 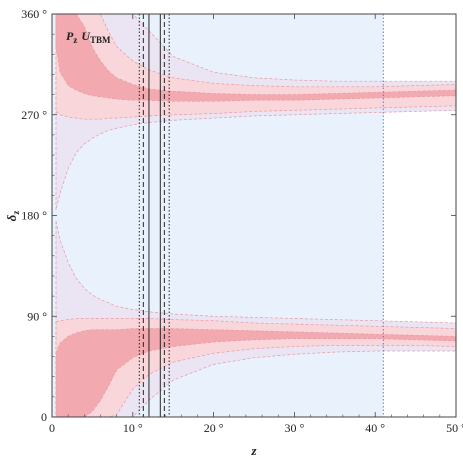 What do you see at coordinates (454, 428) in the screenshot?
I see `x-tick-label: 50 °` at bounding box center [454, 428].